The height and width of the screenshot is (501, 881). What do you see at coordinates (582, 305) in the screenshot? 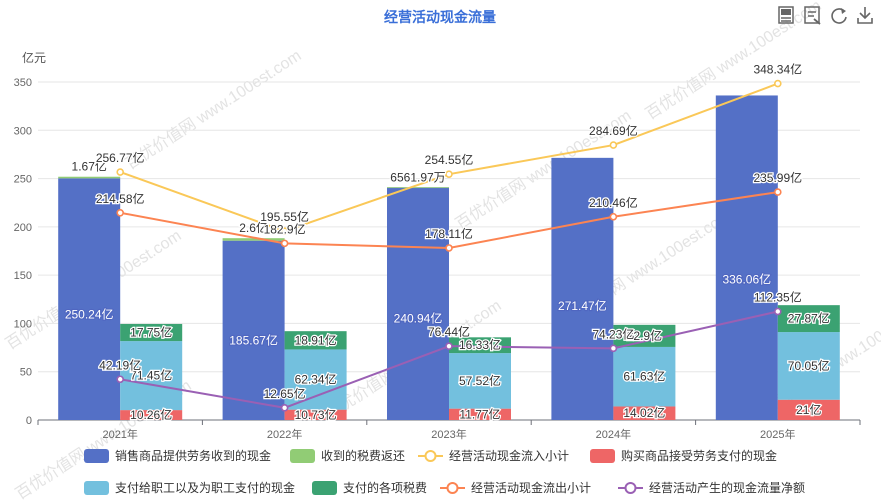
I see `bar-value-label: 271.47亿` at bounding box center [582, 305].